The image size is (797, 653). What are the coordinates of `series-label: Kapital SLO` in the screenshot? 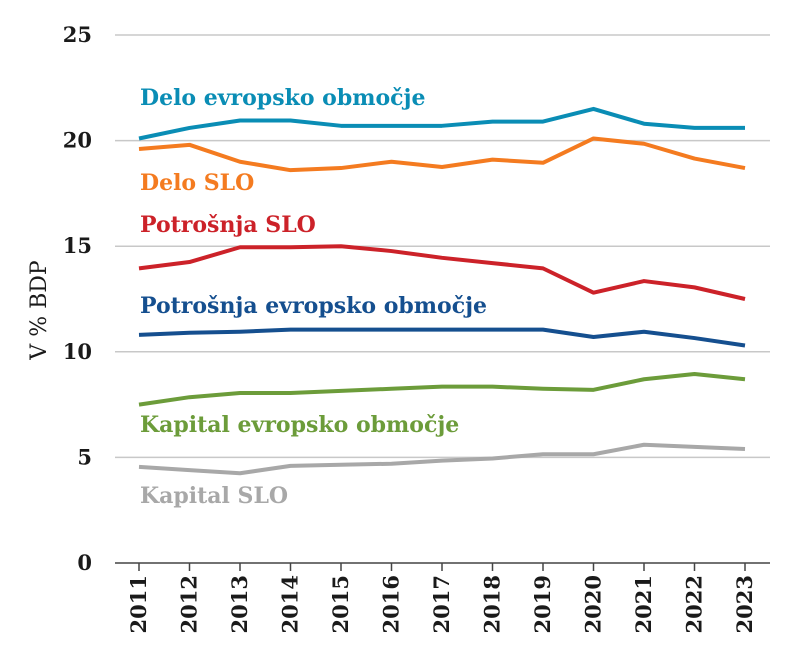 It's located at (214, 496).